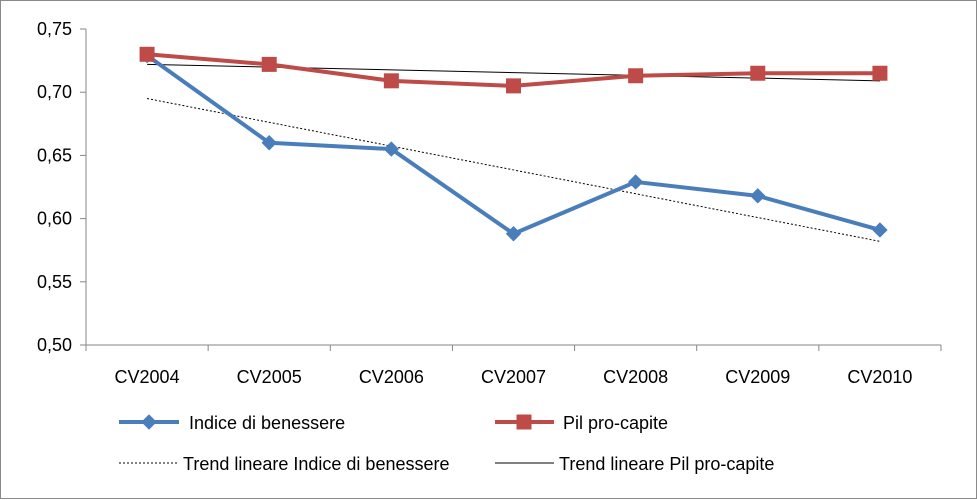 Image resolution: width=977 pixels, height=500 pixels. Describe the element at coordinates (54, 29) in the screenshot. I see `y-tick-label: 0,75` at that location.